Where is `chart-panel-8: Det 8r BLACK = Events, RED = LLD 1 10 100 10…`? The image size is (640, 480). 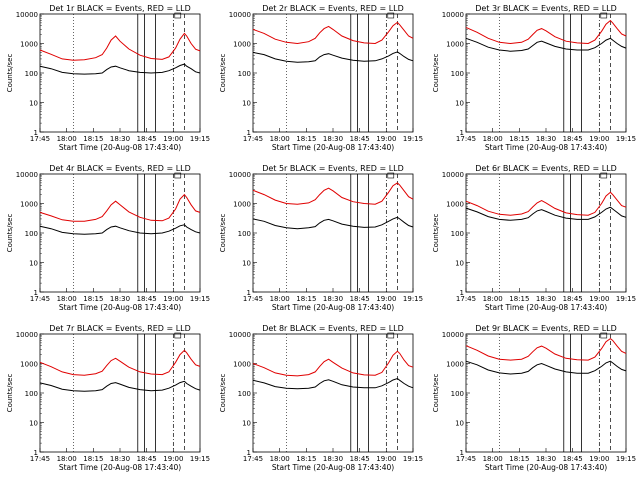 chart-panel-8: Det 8r BLACK = Events, RED = LLD 1 10 100 10… is located at coordinates (321, 398).